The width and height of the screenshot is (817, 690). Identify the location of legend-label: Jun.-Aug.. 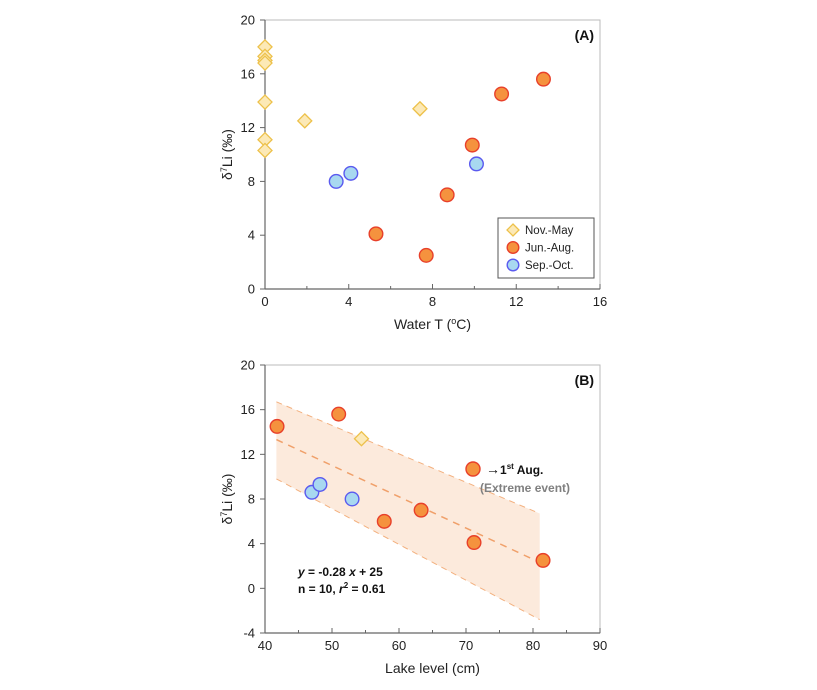
(549, 249).